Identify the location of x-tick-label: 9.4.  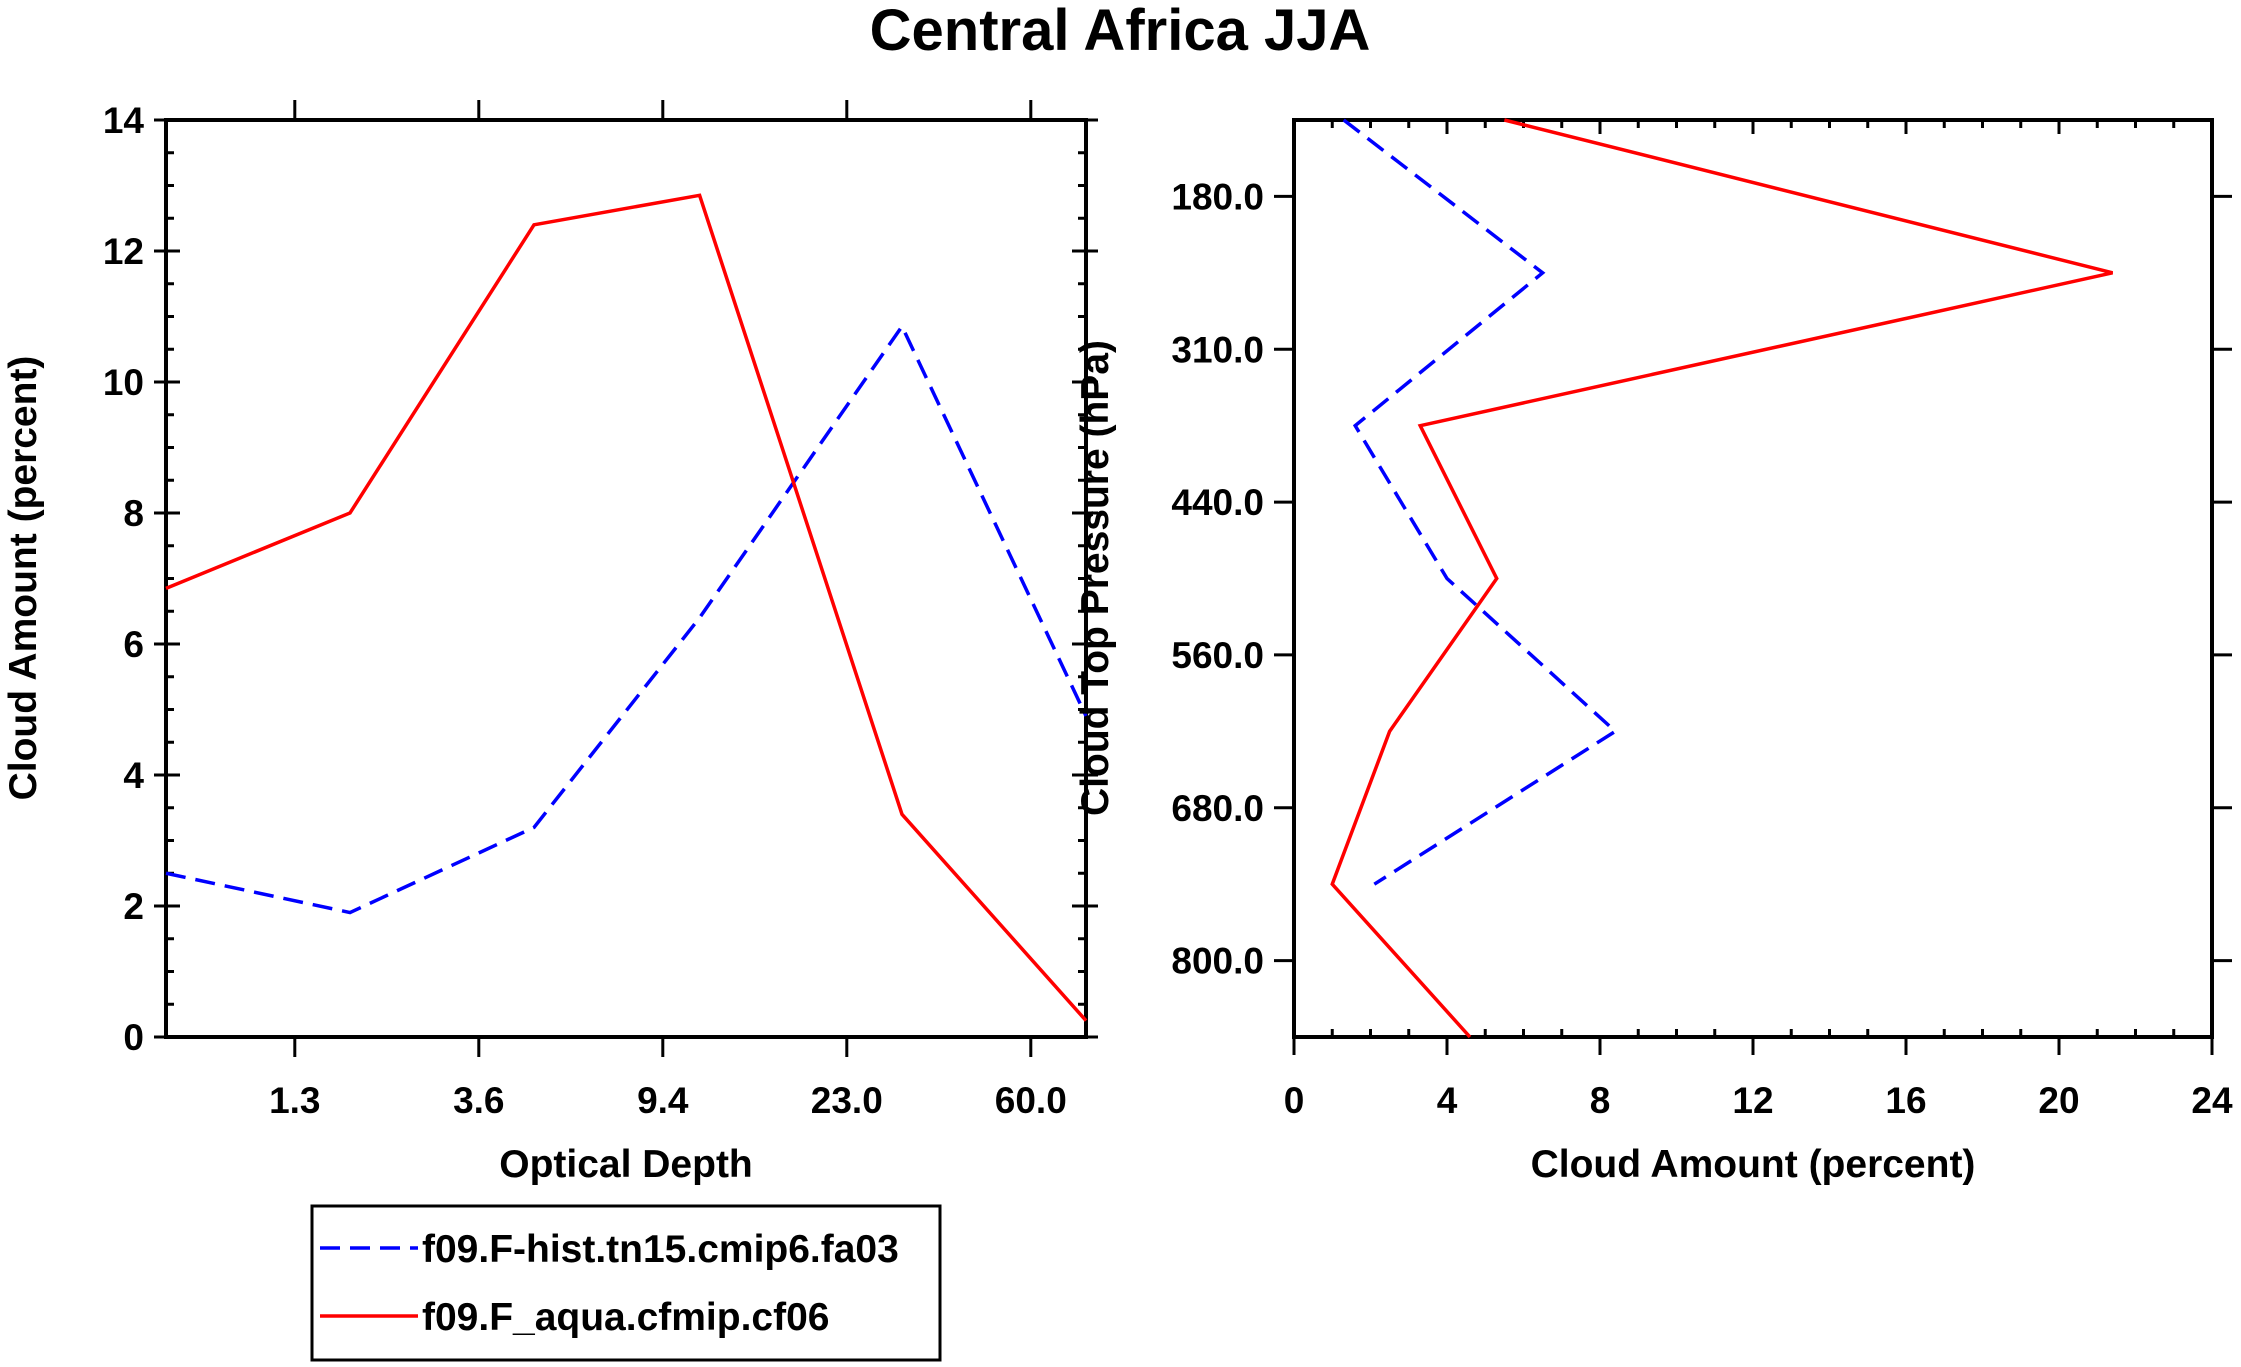
(663, 1100).